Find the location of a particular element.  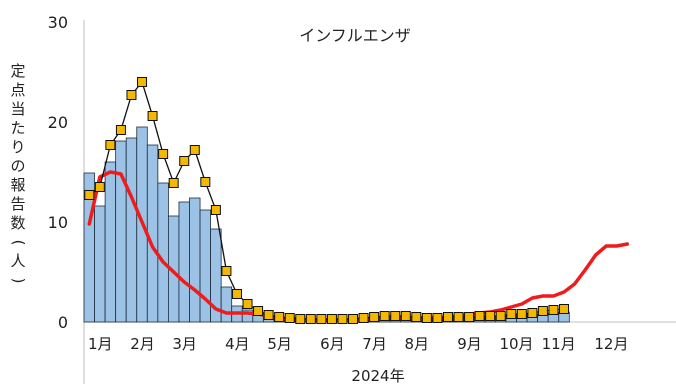

month-label: 7月 is located at coordinates (374, 344).